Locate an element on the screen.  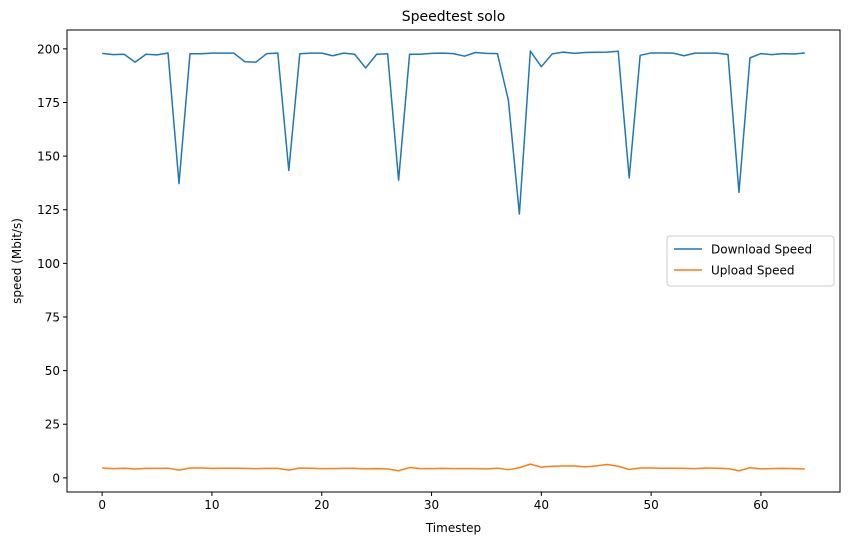
legend-label-upload: Upload Speed is located at coordinates (752, 271).